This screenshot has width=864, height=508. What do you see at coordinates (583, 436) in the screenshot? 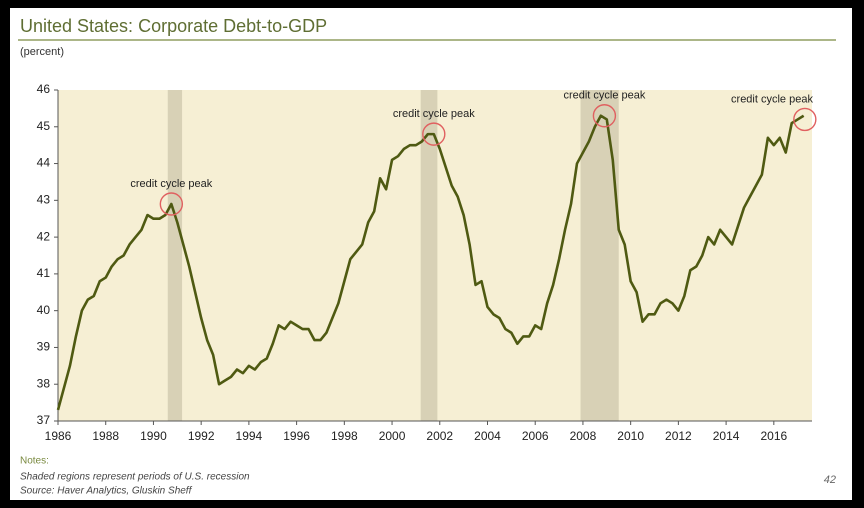
I see `x-tick-label: 2008` at bounding box center [583, 436].